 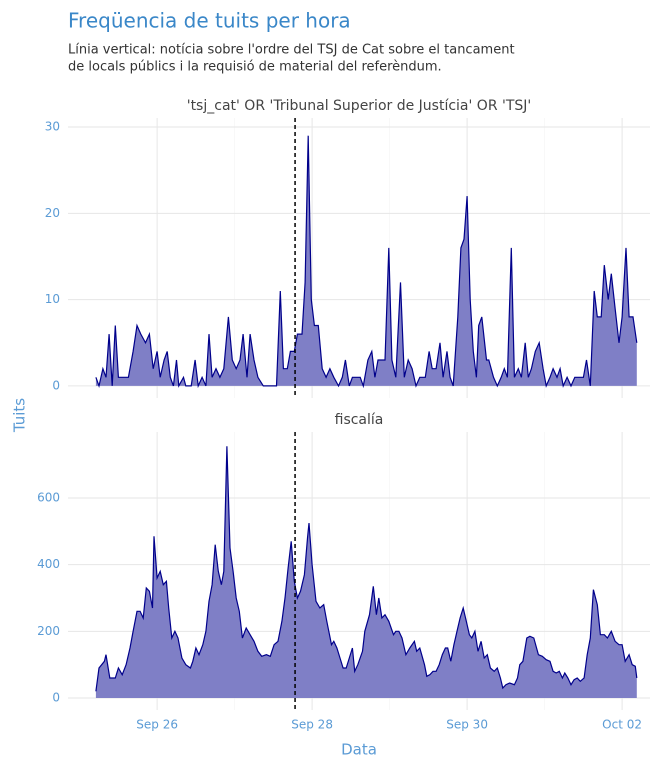 What do you see at coordinates (20, 415) in the screenshot?
I see `y-axis-title: Tuits` at bounding box center [20, 415].